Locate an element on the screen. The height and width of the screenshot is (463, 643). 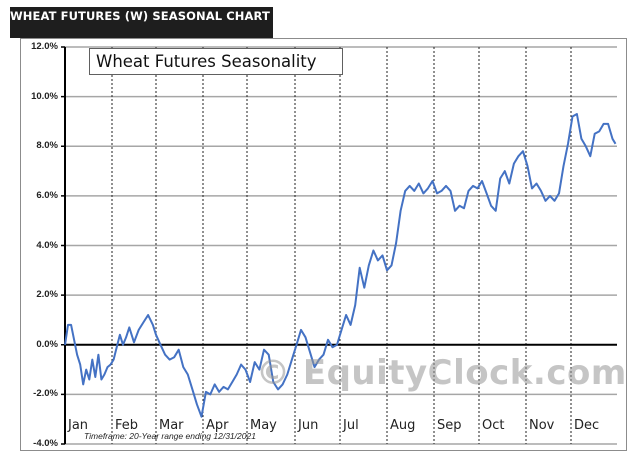
y-tick-label: 6.0% is located at coordinates (47, 195).